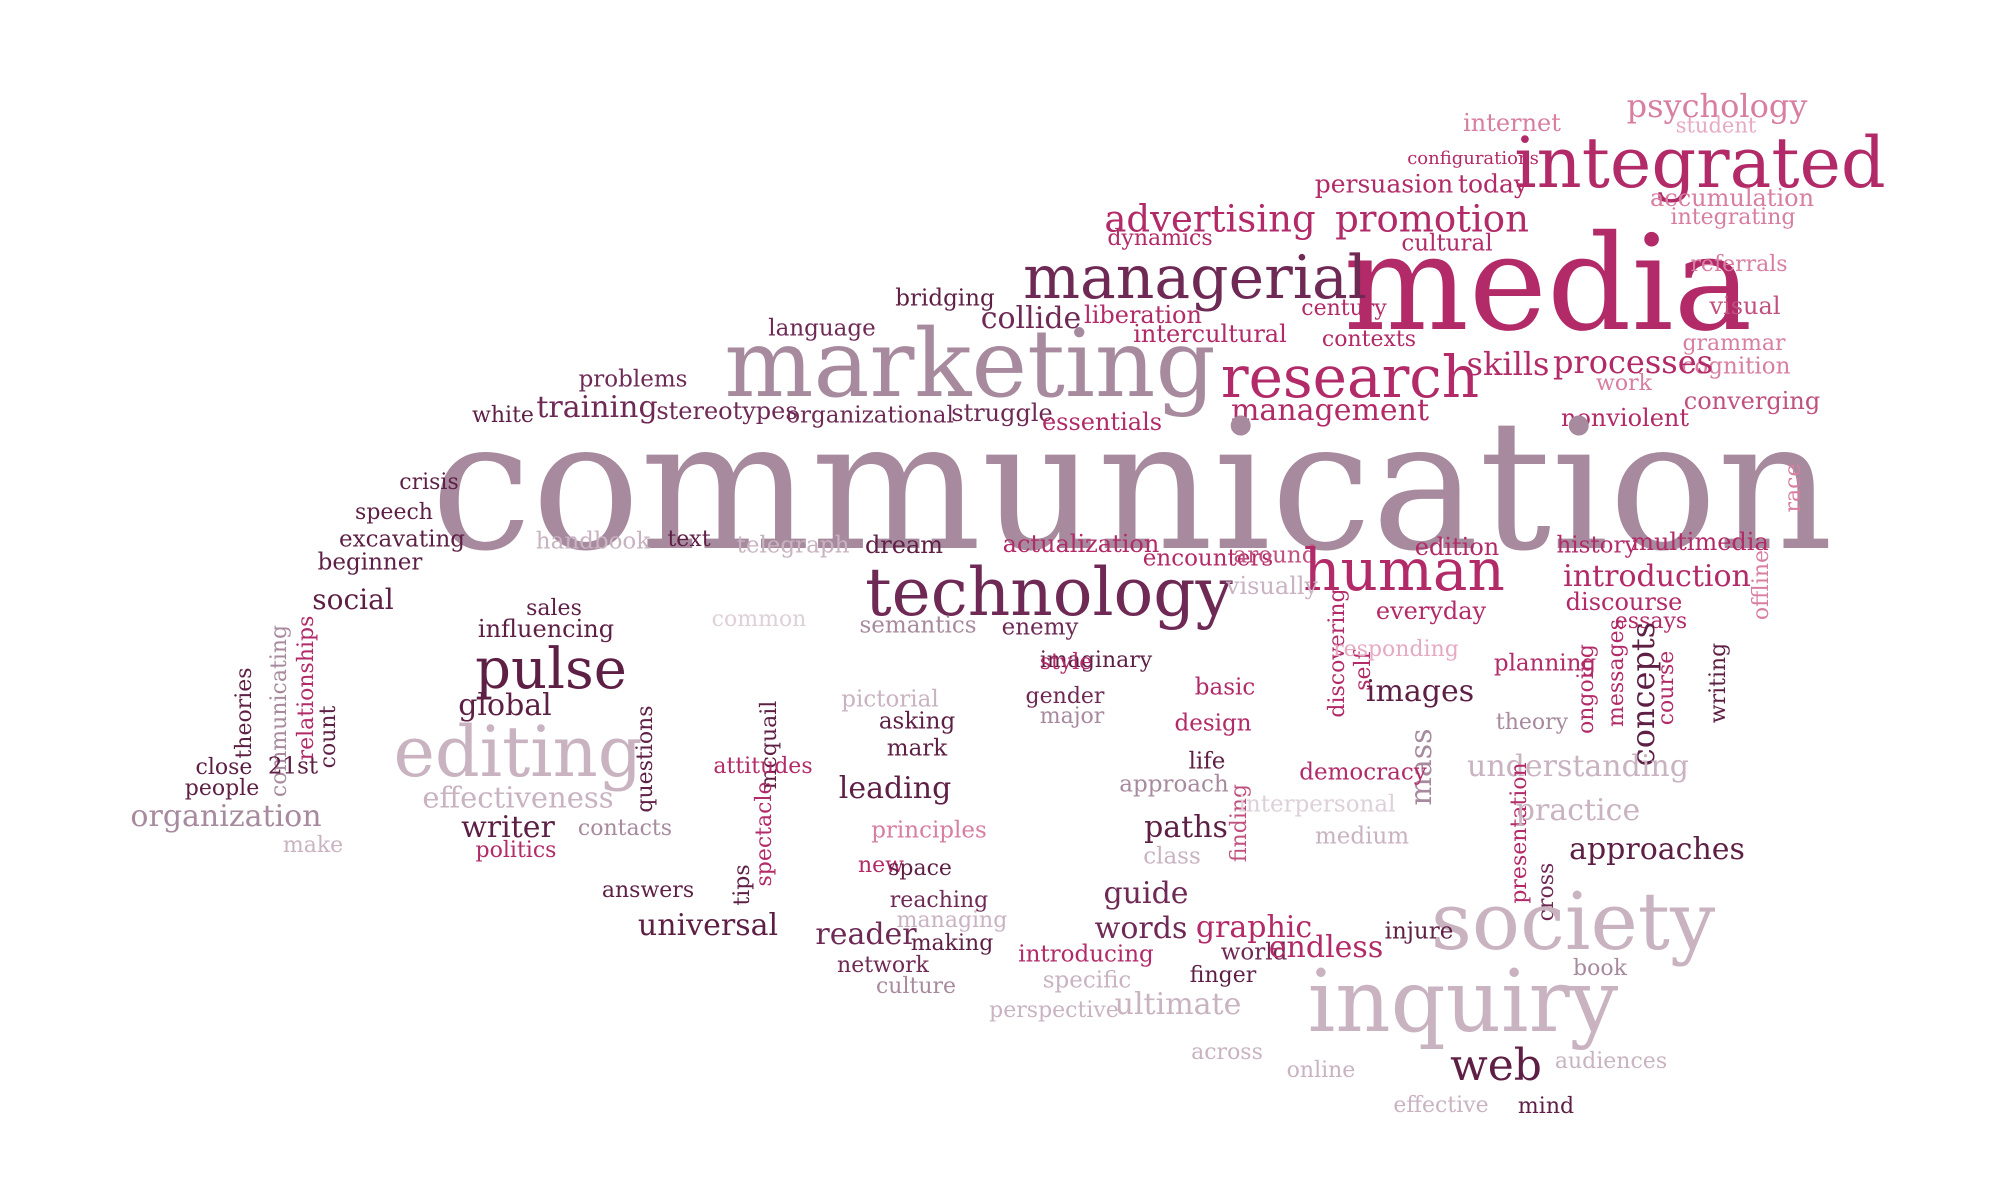 The width and height of the screenshot is (2000, 1200). I want to click on word-gender: gender, so click(1065, 696).